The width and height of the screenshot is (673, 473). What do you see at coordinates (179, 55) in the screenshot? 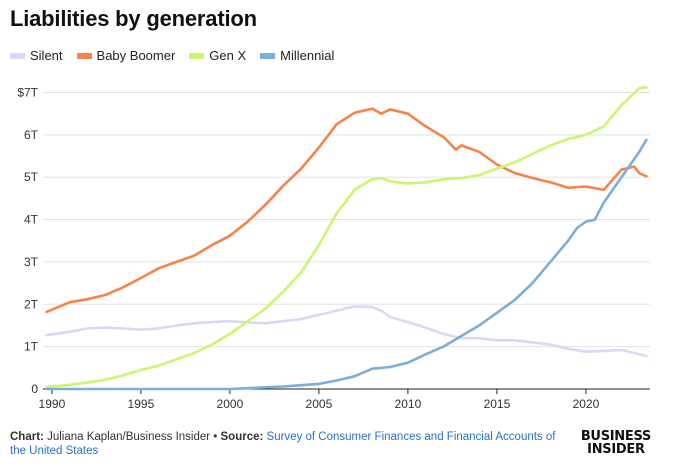
I see `legend: Silent Baby Boomer Gen X Millennial` at bounding box center [179, 55].